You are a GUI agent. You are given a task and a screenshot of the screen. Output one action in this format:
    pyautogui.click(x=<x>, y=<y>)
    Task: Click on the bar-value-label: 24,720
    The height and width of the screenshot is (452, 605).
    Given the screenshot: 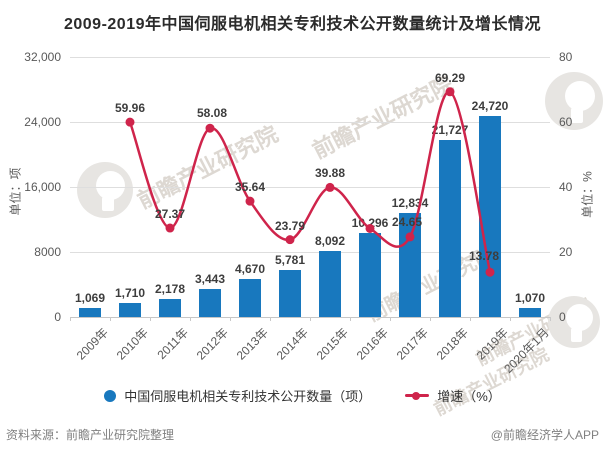 What is the action you would take?
    pyautogui.click(x=490, y=106)
    